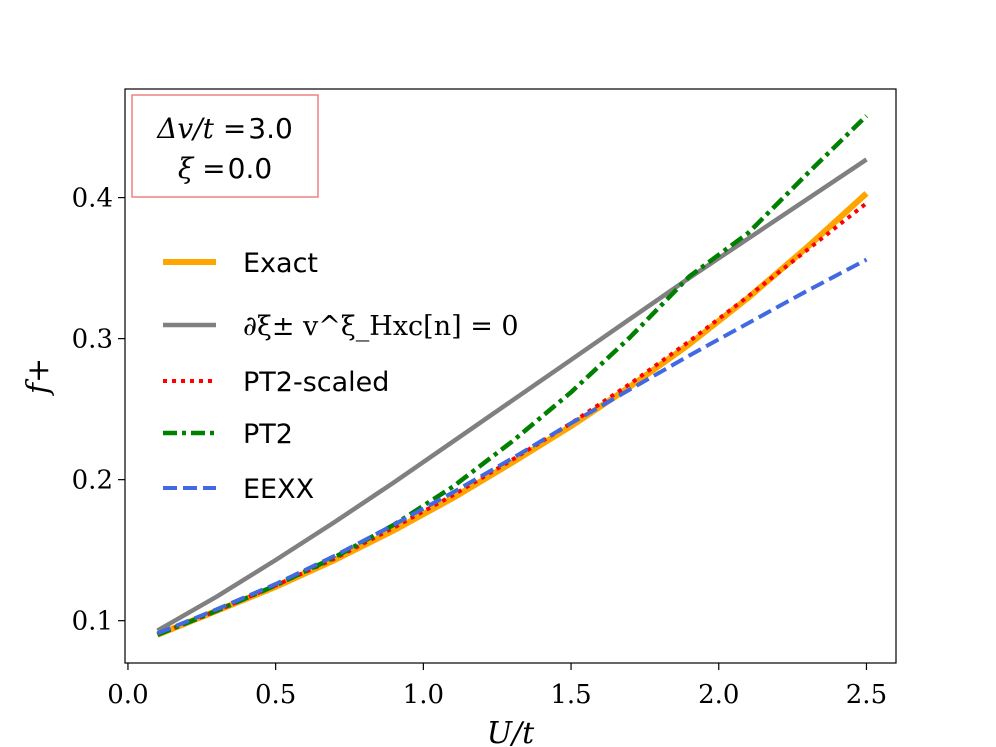 The height and width of the screenshot is (747, 996). I want to click on legend-item-eexx: EEXX, so click(238, 489).